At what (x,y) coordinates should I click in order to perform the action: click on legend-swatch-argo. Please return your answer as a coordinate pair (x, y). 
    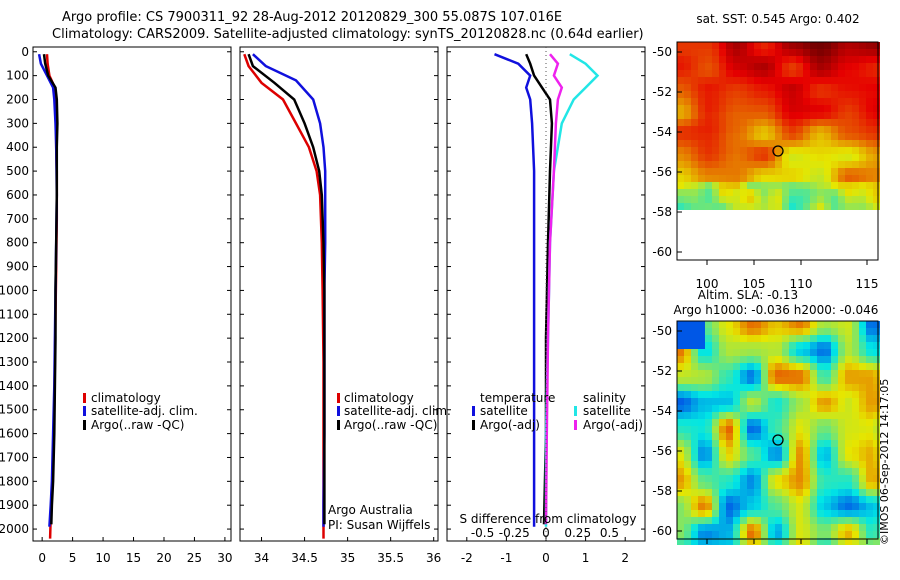
    Looking at the image, I should click on (84, 425).